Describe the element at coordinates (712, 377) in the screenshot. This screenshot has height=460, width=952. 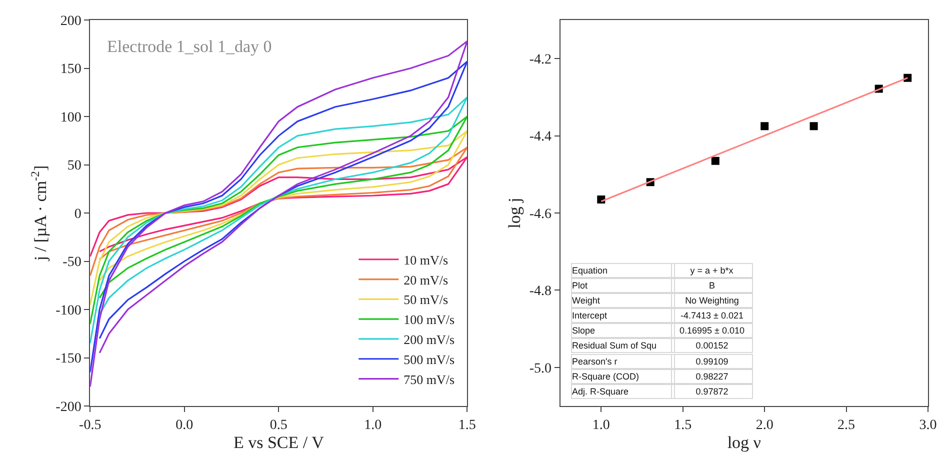
I see `annotation: 0.98227` at that location.